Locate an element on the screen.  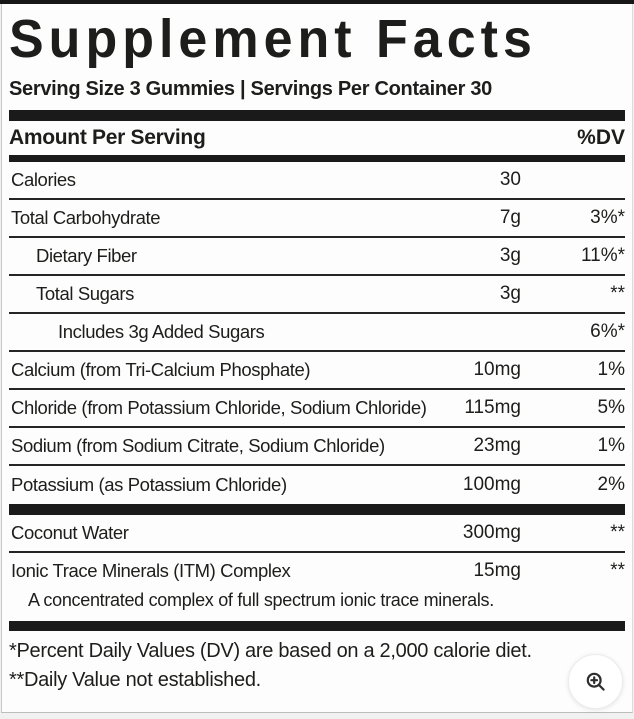
footnote-dv-not-established: **Daily Value not established. is located at coordinates (135, 680).